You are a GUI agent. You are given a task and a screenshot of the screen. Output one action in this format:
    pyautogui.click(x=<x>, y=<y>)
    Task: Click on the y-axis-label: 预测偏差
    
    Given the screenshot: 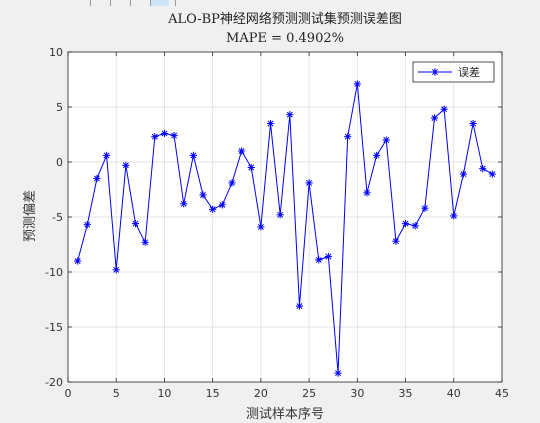 What is the action you would take?
    pyautogui.click(x=30, y=216)
    